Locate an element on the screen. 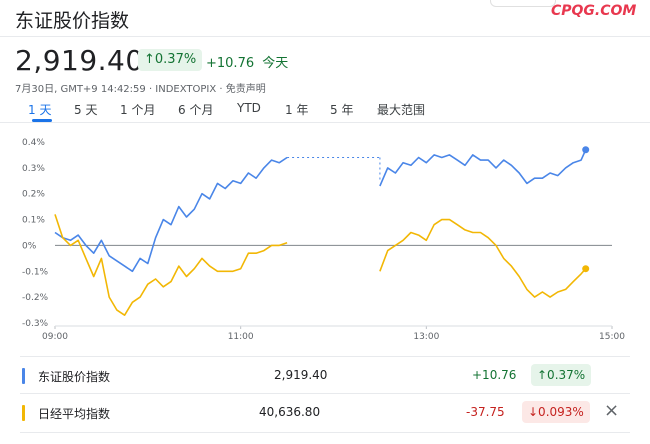 Image resolution: width=650 pixels, height=444 pixels. change-period: 今天 is located at coordinates (275, 63).